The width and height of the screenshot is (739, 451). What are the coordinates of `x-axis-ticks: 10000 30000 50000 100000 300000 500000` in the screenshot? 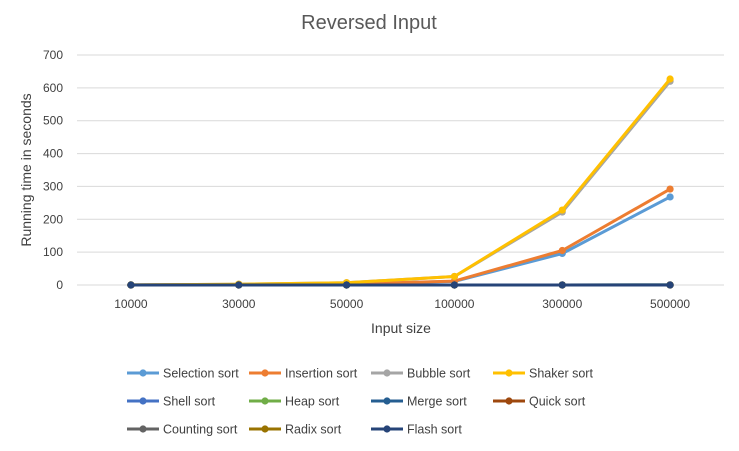 It's located at (402, 304).